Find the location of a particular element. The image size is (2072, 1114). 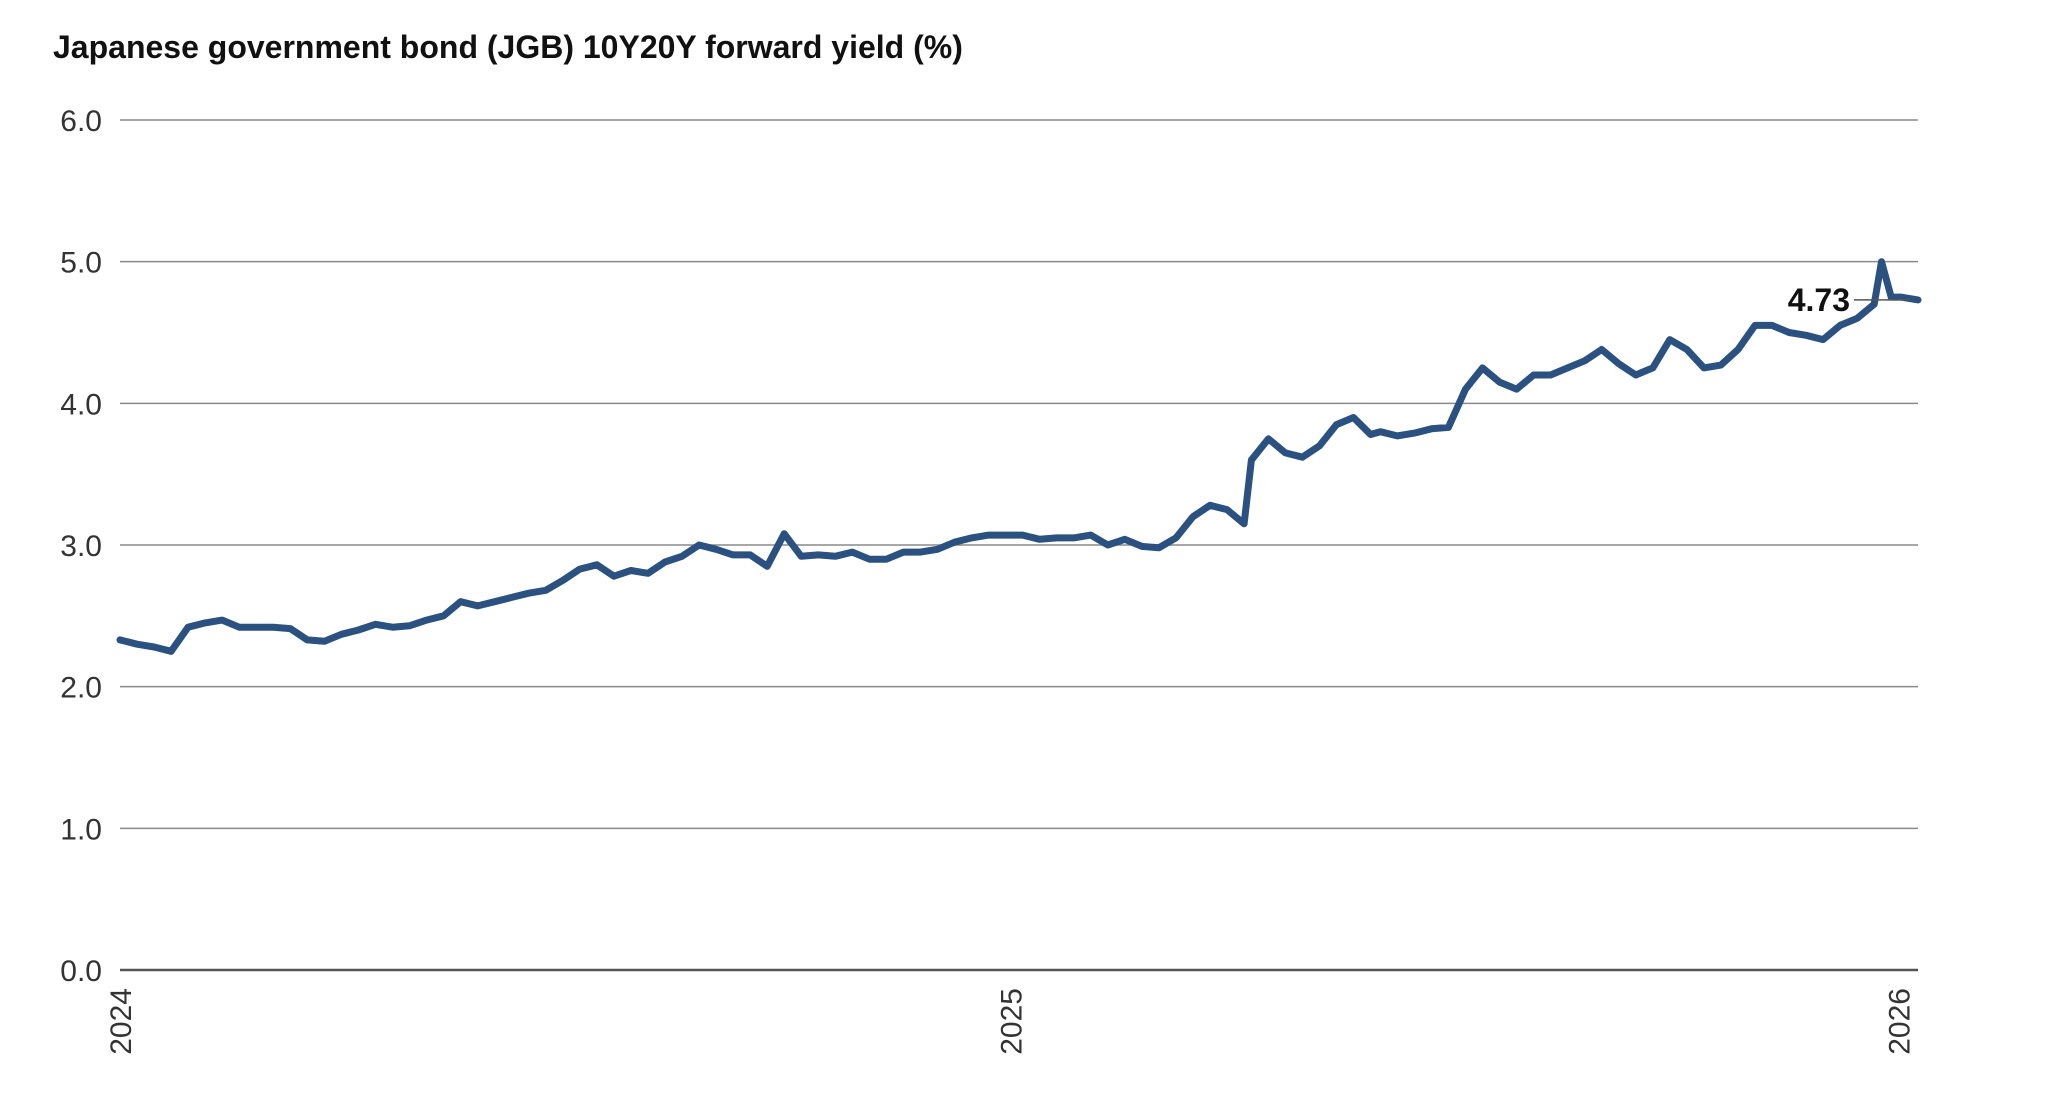

x-tick-label: 2026 is located at coordinates (1900, 1021).